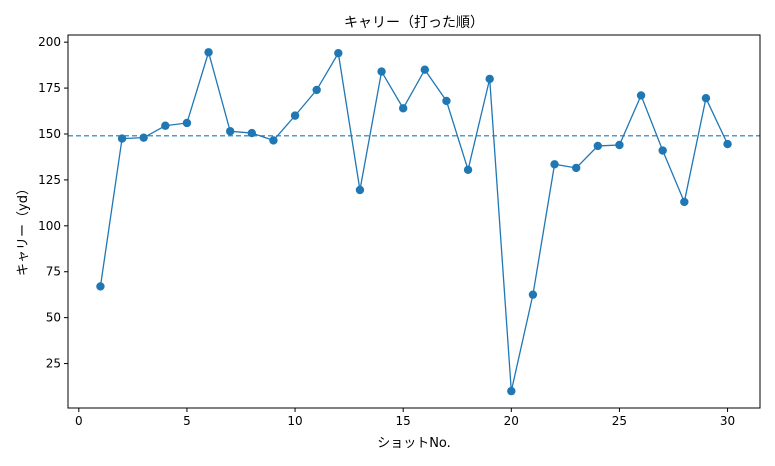 The width and height of the screenshot is (775, 466). Describe the element at coordinates (414, 443) in the screenshot. I see `x-axis-label: ショットNo.` at that location.